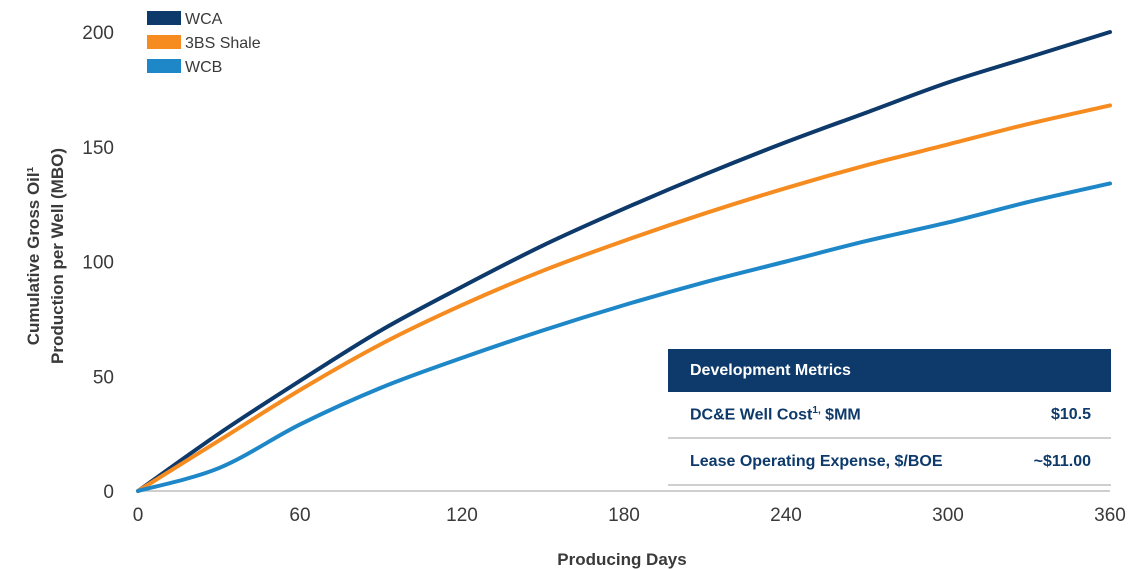  What do you see at coordinates (462, 515) in the screenshot?
I see `x-tick-label: 120` at bounding box center [462, 515].